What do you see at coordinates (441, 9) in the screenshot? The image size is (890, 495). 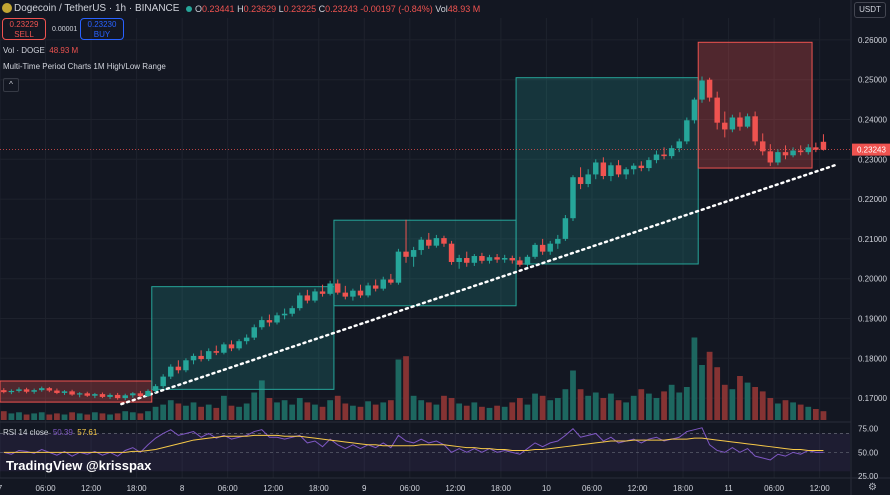 I see `ohlc-key: Vol` at bounding box center [441, 9].